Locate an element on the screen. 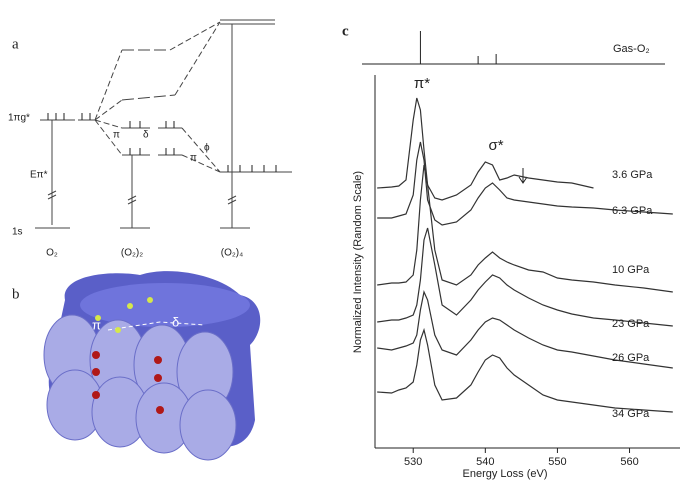 The height and width of the screenshot is (483, 680). species-label: (O₂)₂ is located at coordinates (132, 253).